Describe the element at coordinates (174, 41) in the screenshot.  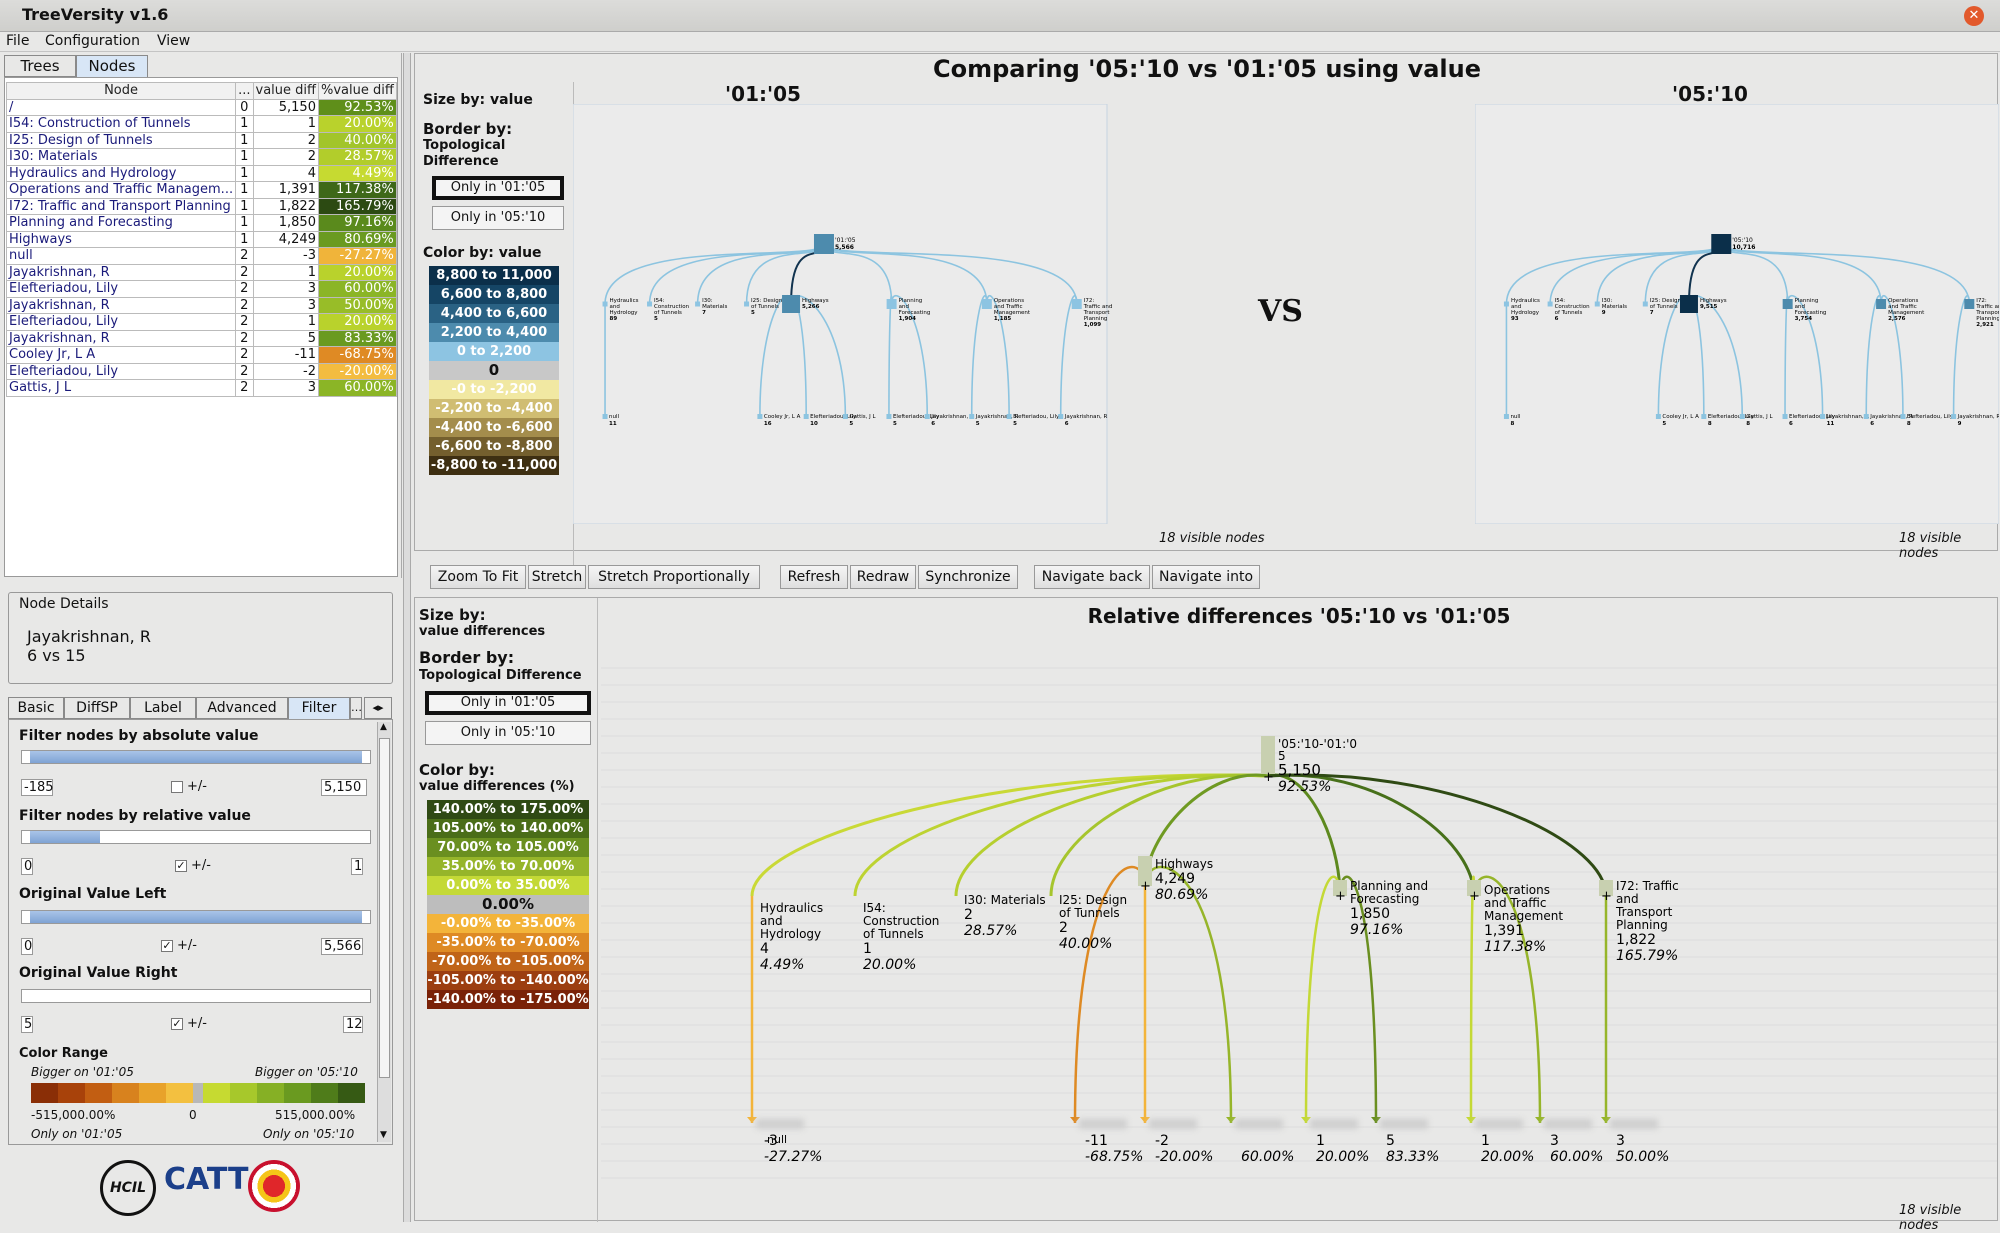
I see `menu-view: View` at that location.